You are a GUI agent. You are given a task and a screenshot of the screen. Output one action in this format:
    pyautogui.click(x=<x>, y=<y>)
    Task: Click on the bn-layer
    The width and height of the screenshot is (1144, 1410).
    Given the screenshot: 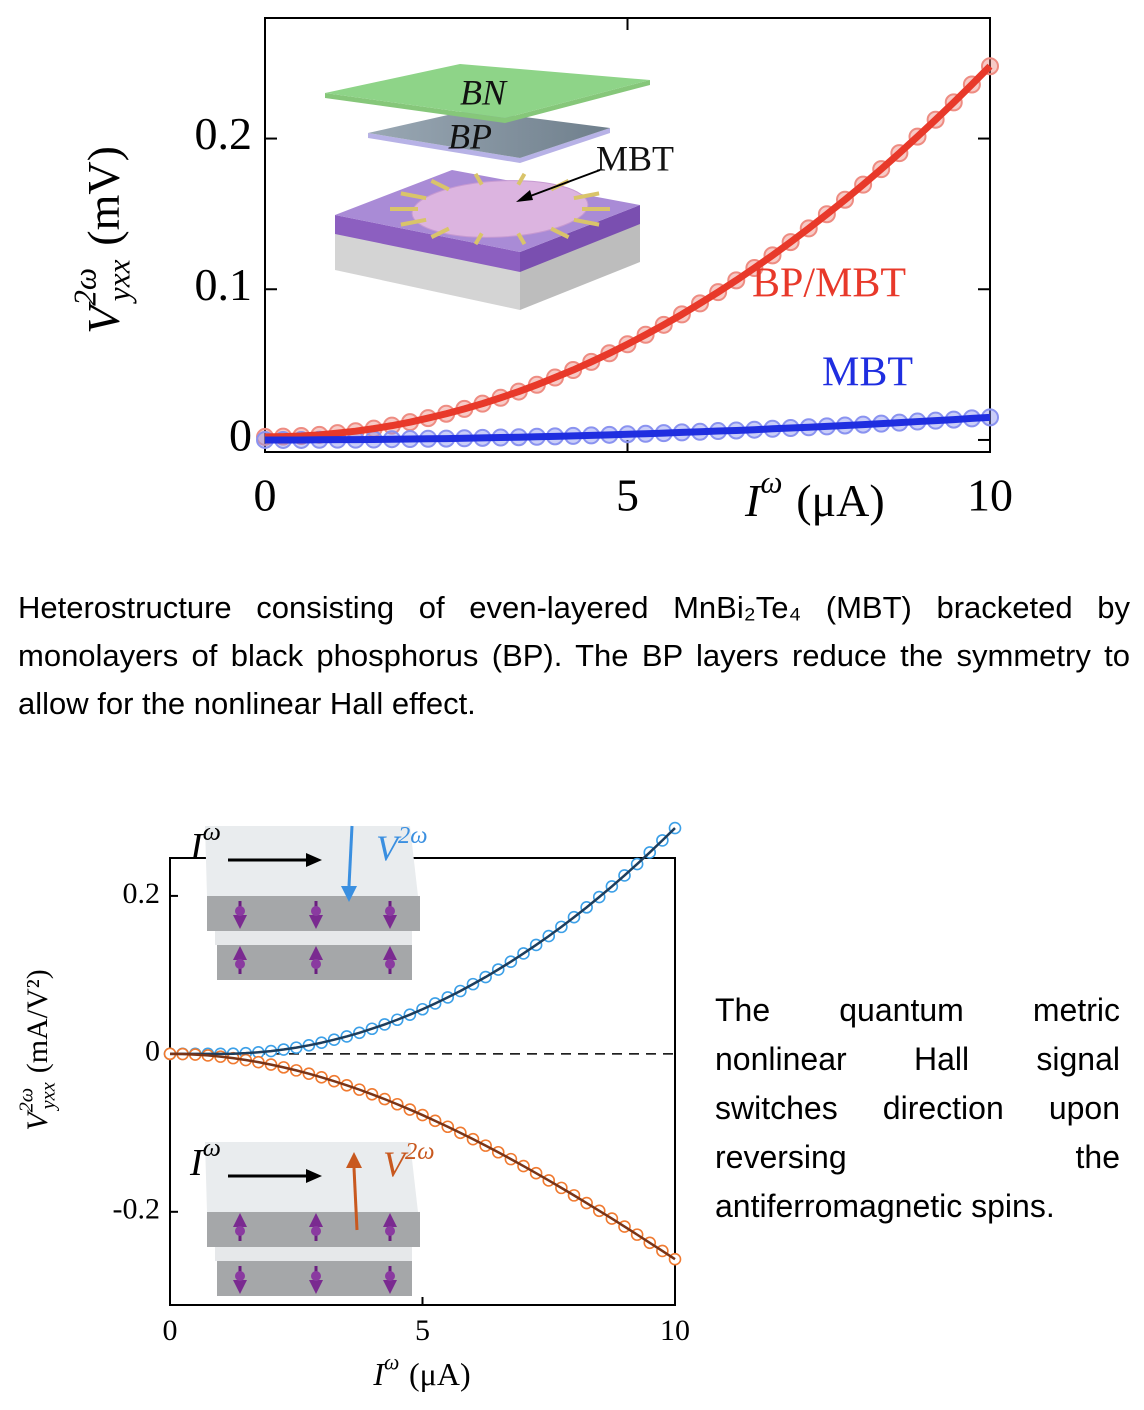 What is the action you would take?
    pyautogui.click(x=487, y=91)
    